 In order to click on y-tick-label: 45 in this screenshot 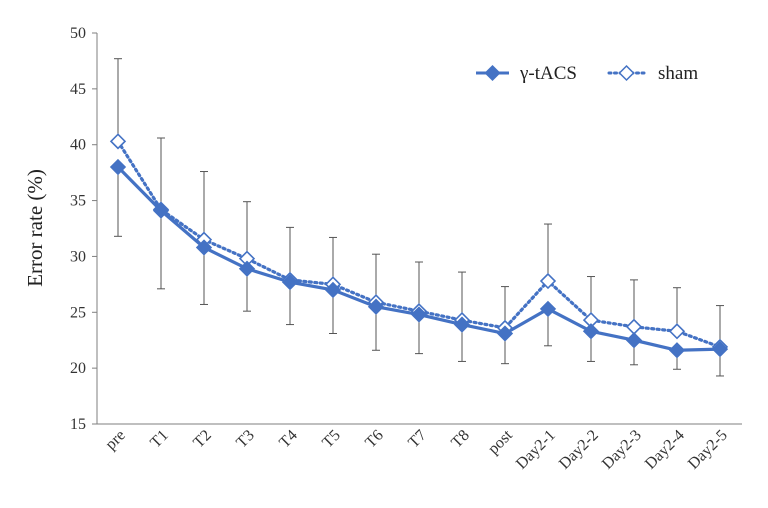, I will do `click(78, 89)`.